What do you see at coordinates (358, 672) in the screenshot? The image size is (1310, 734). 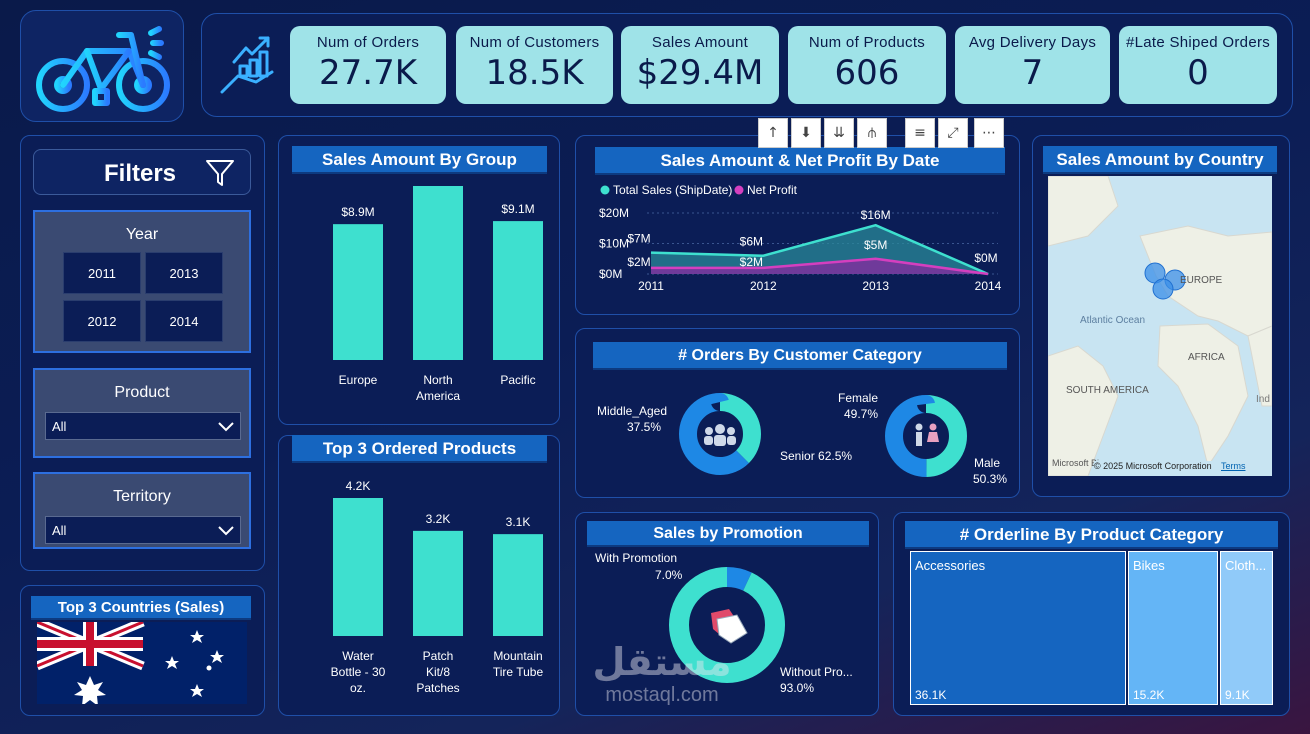 I see `product-category-label: Bottle - 30` at bounding box center [358, 672].